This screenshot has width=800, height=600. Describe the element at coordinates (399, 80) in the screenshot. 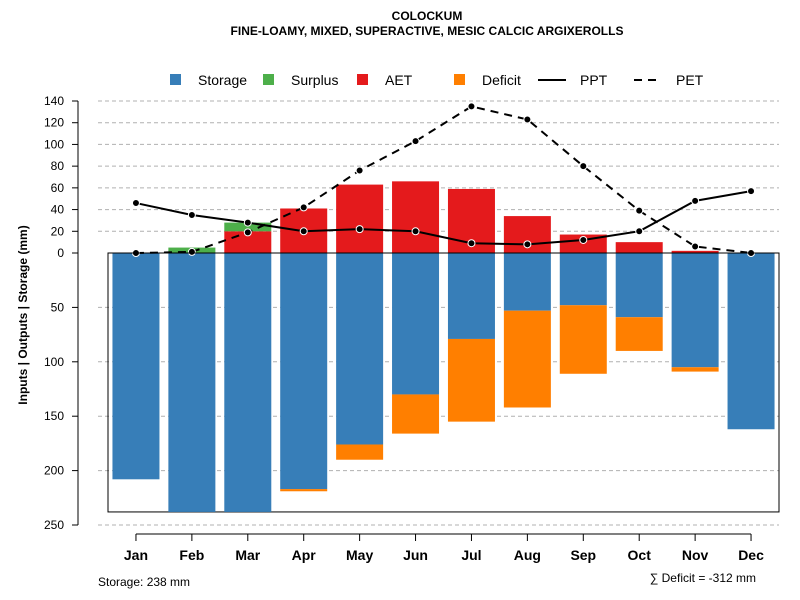

I see `legend-label-aet: AET` at that location.